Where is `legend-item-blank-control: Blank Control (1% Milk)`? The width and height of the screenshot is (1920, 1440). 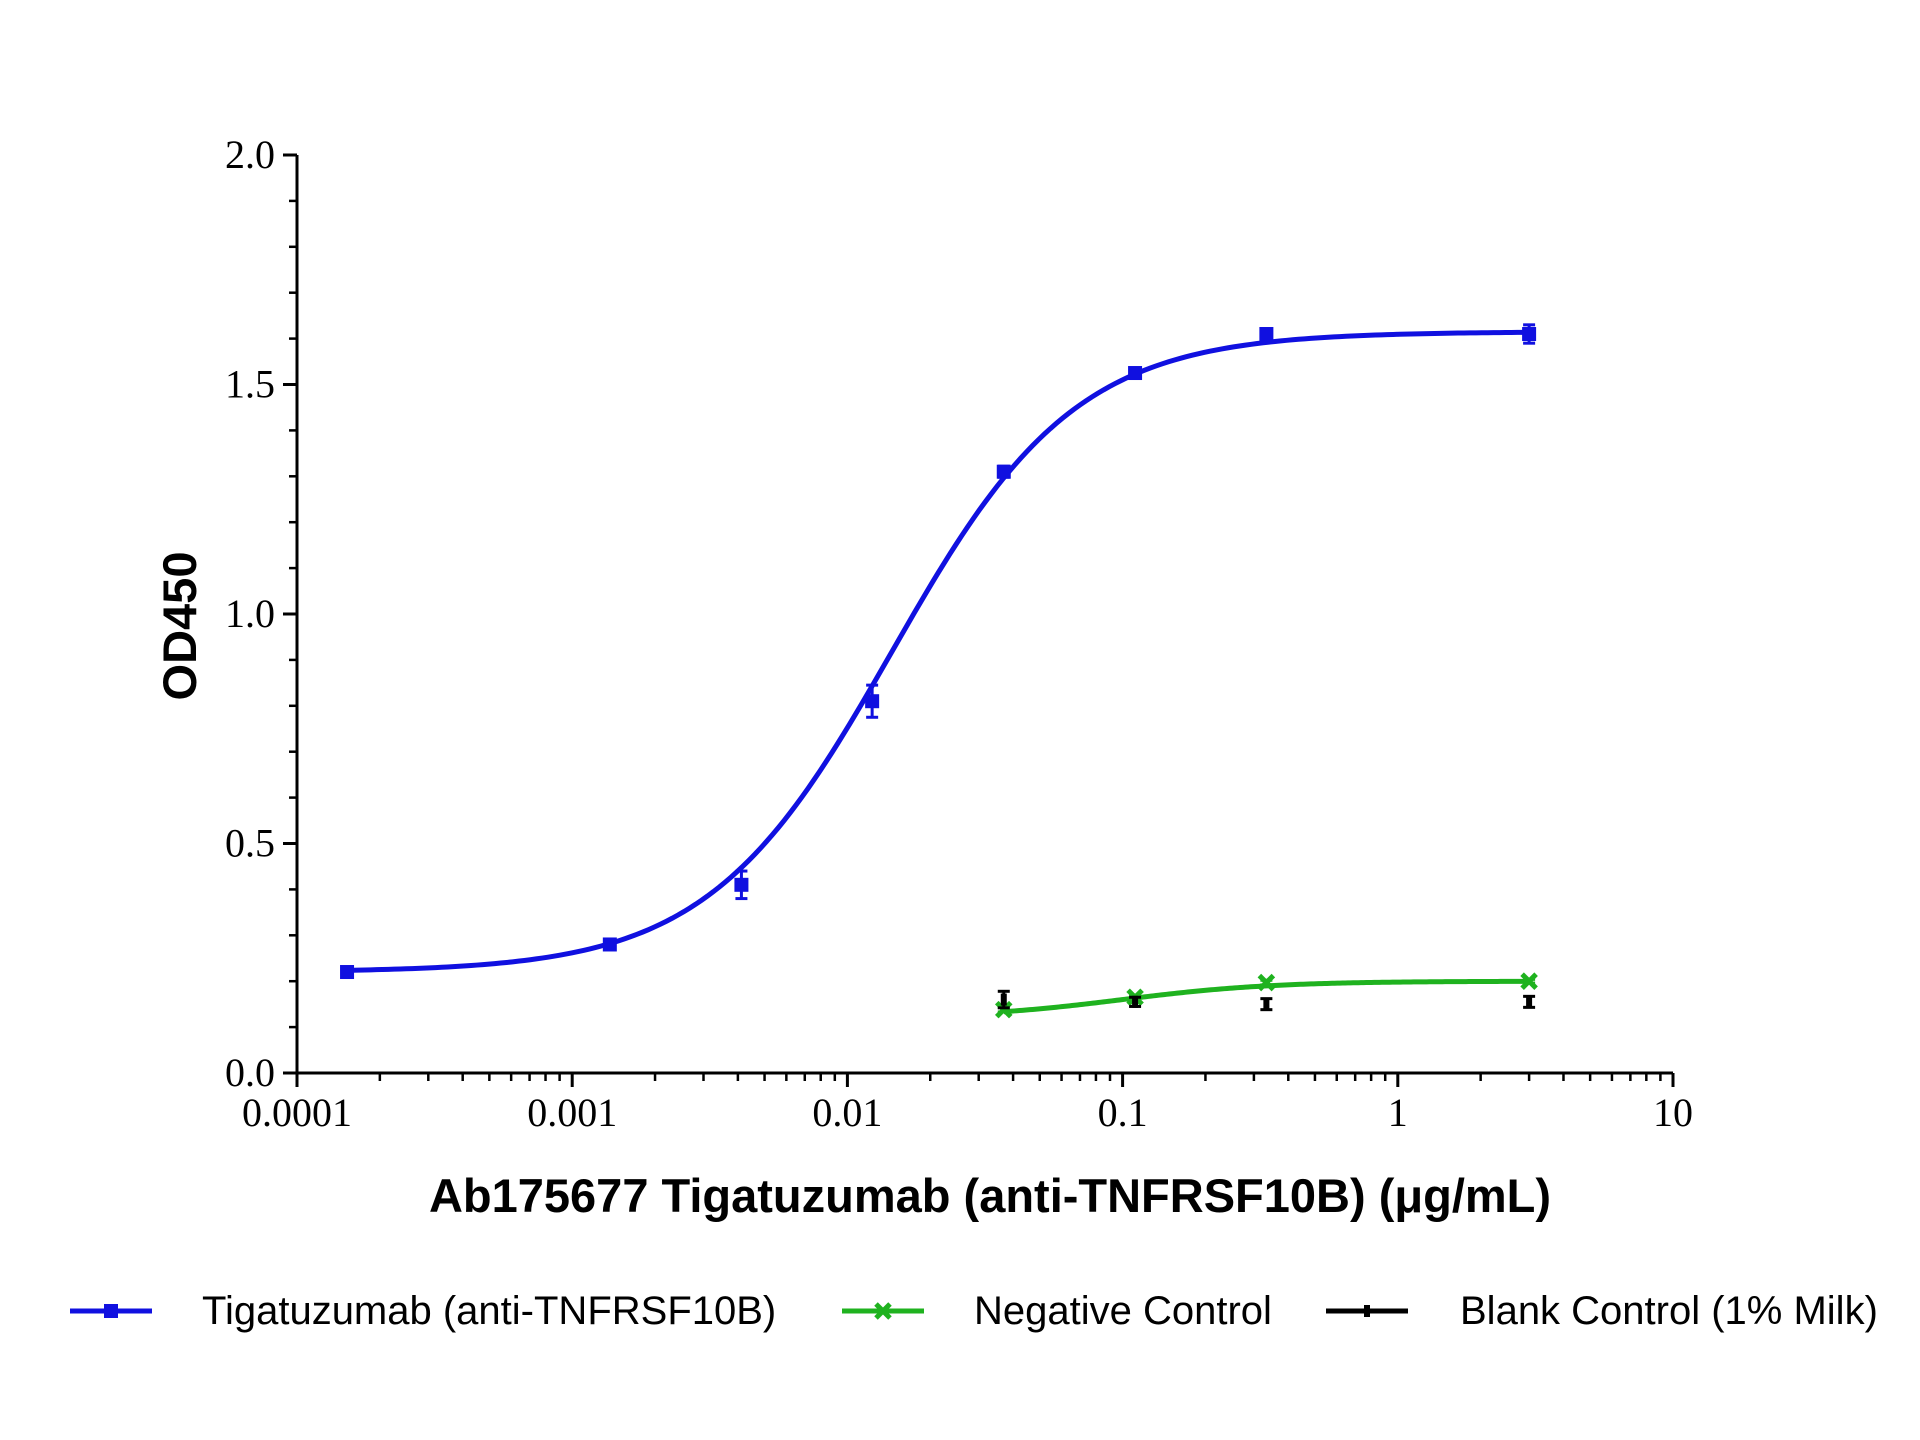
legend-item-blank-control: Blank Control (1% Milk) is located at coordinates (1602, 1311).